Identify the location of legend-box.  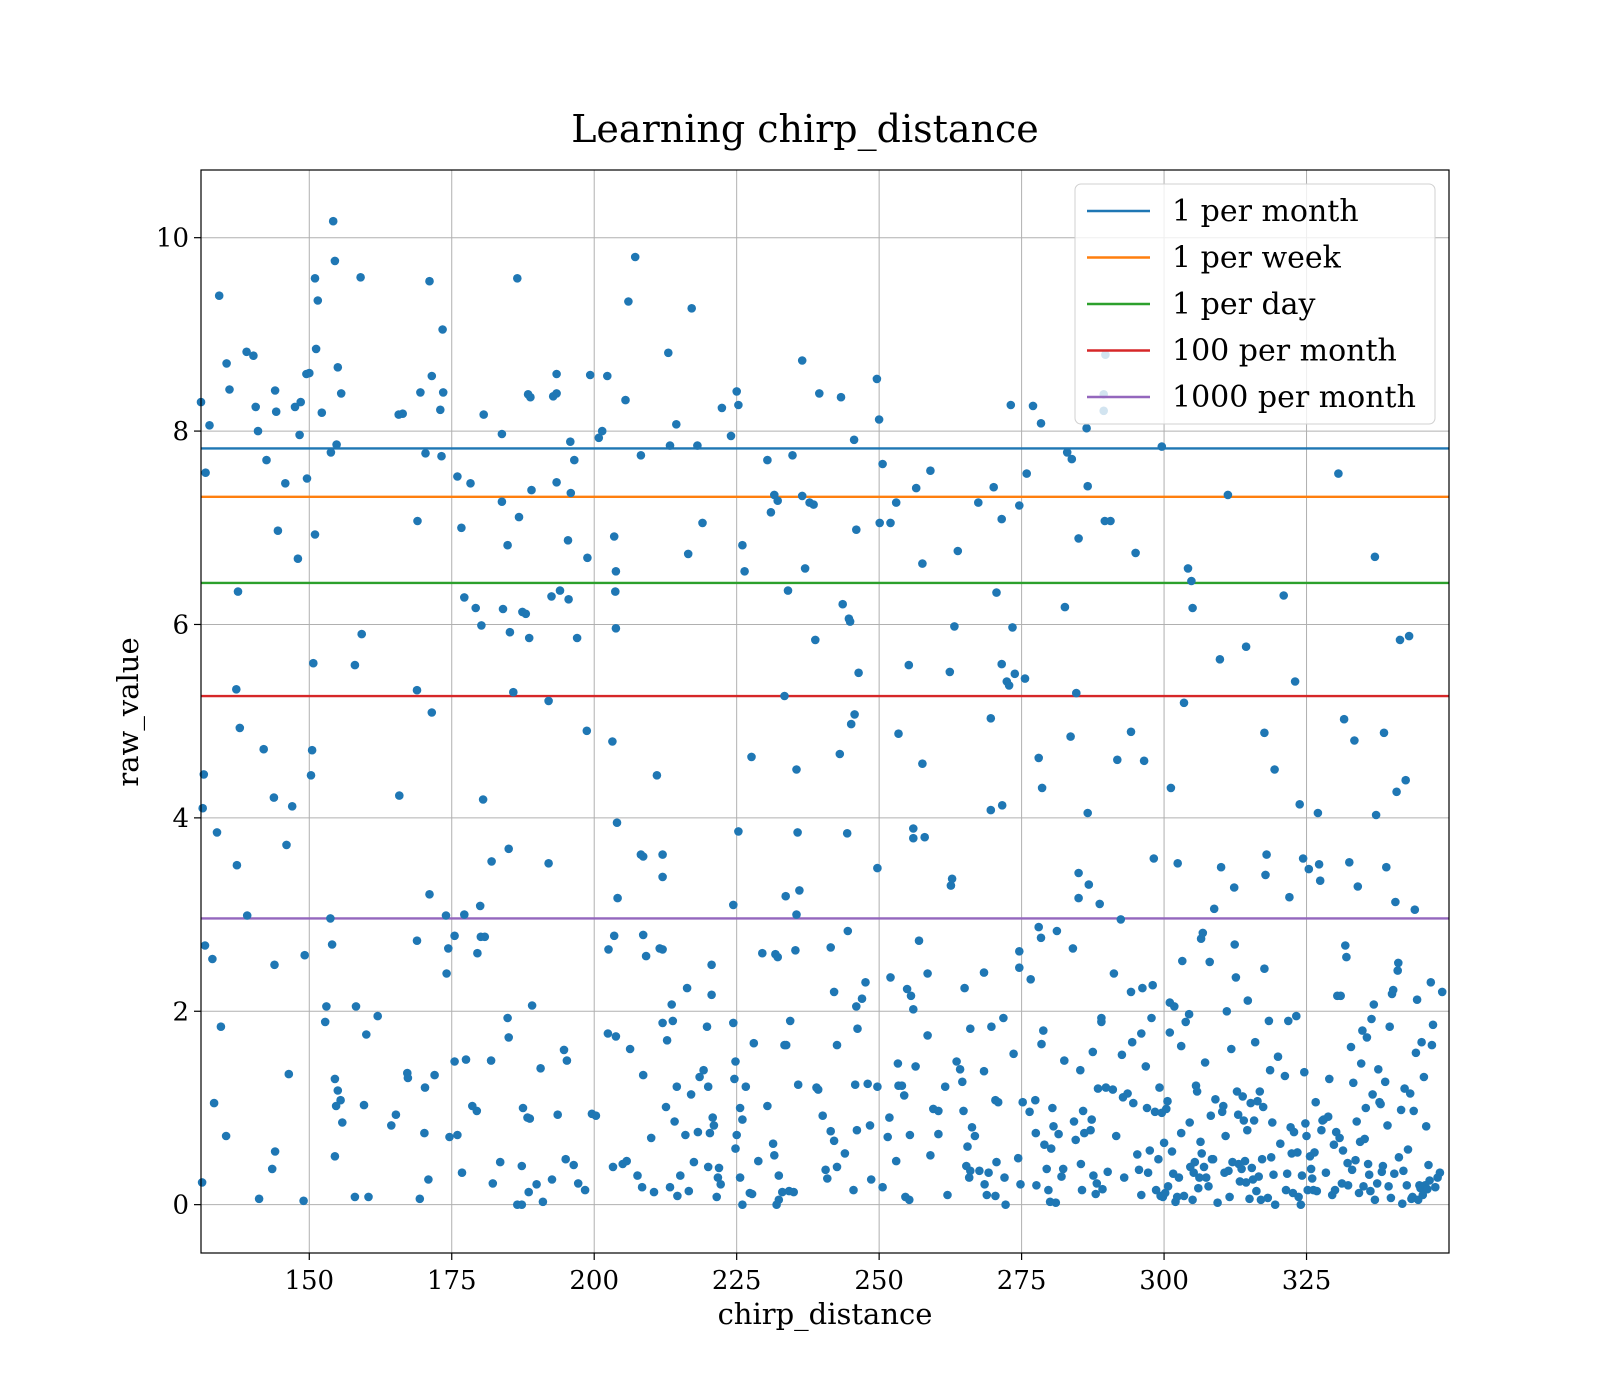
(1255, 304).